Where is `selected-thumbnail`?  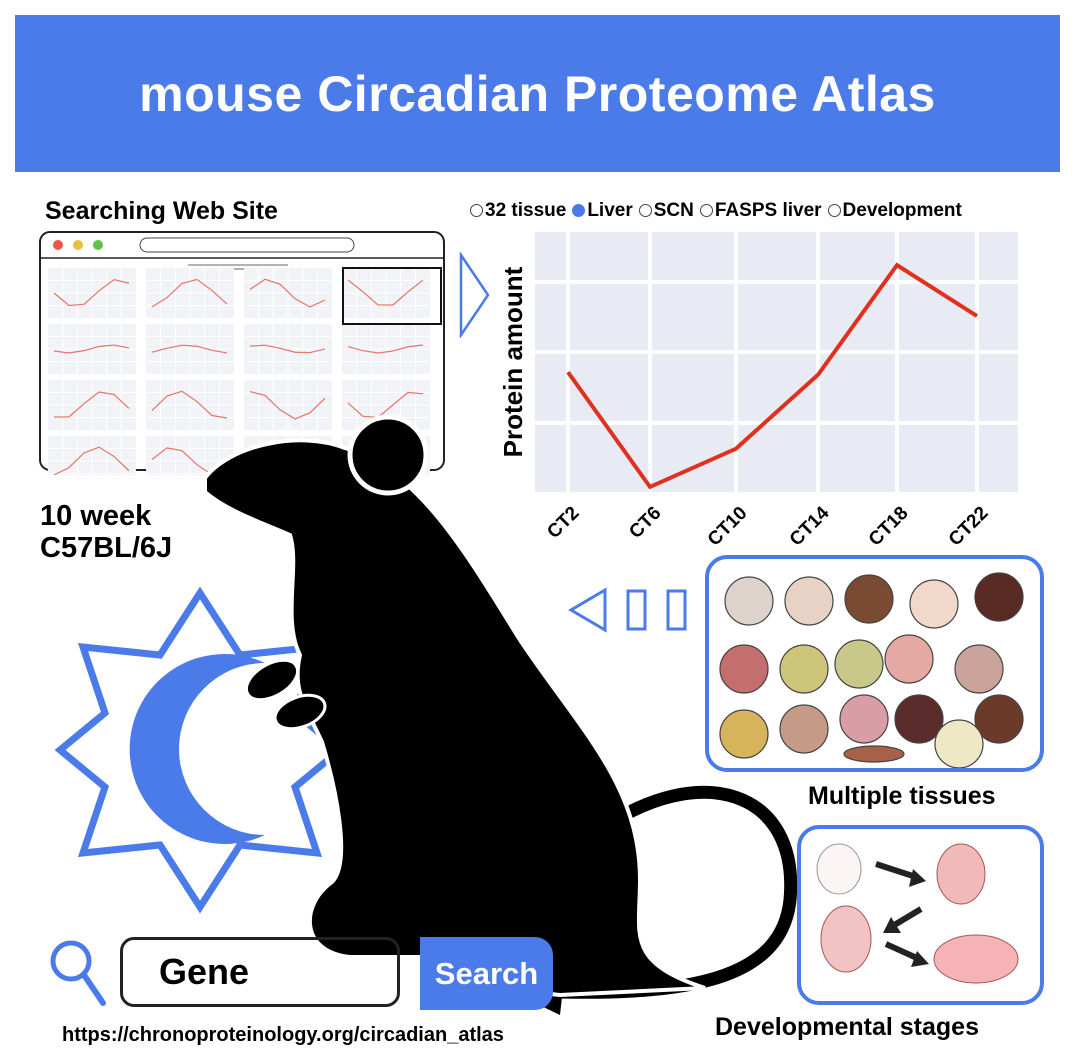 selected-thumbnail is located at coordinates (392, 296).